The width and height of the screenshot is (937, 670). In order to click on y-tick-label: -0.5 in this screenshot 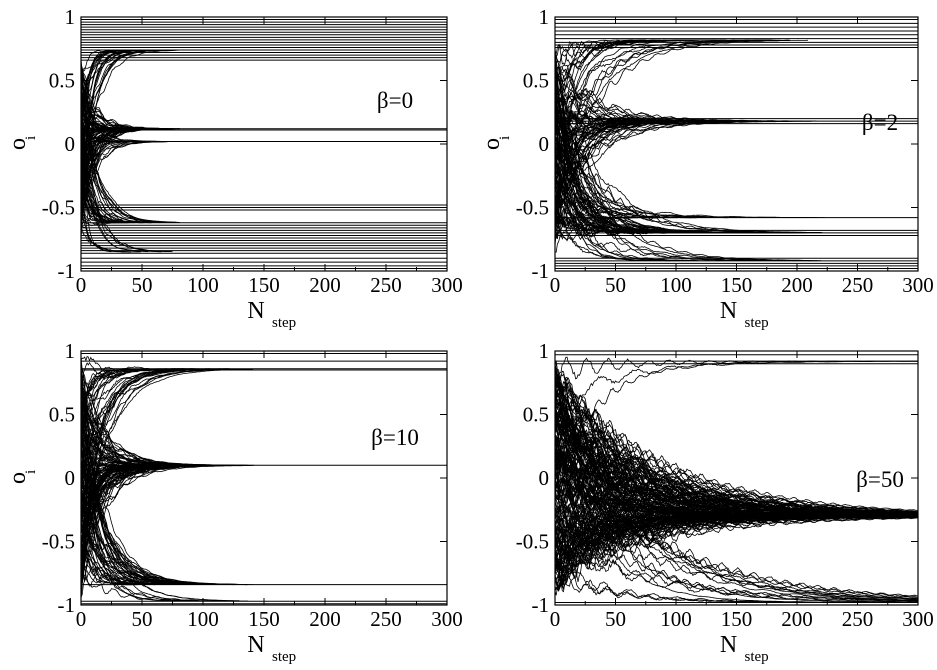, I will do `click(58, 542)`.